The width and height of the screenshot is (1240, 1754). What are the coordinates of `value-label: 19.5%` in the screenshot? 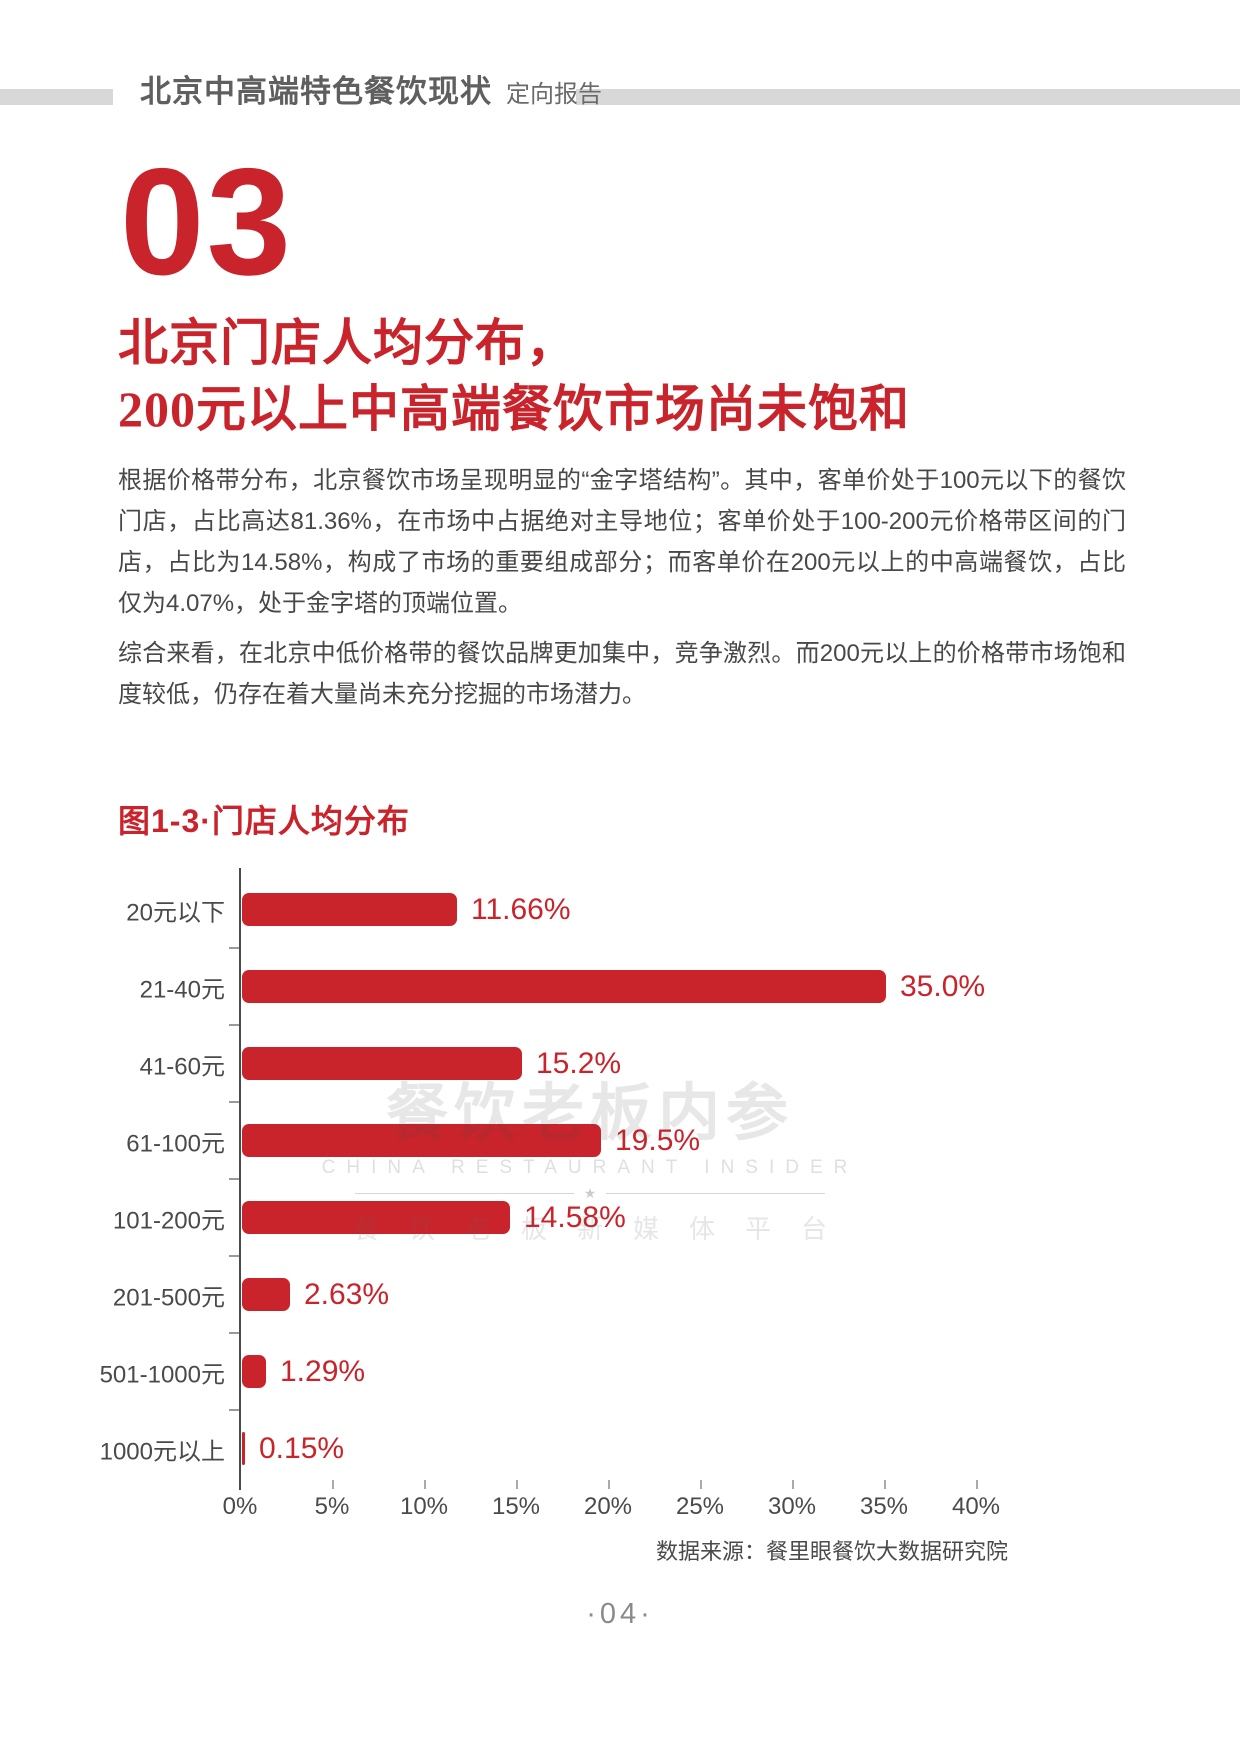 It's located at (658, 1140).